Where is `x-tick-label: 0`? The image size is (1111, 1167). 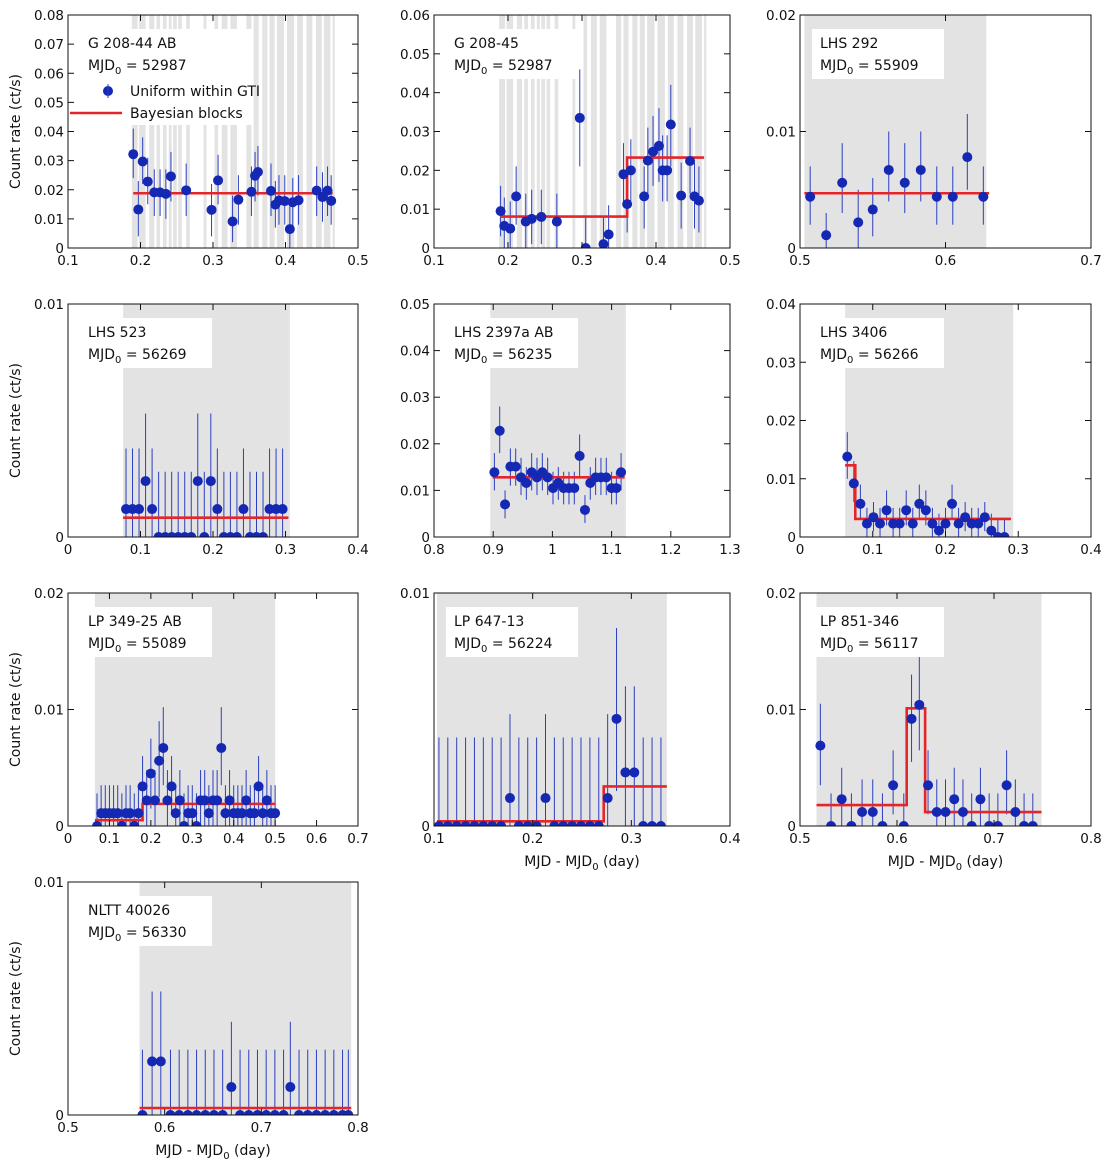 x-tick-label: 0 is located at coordinates (800, 550).